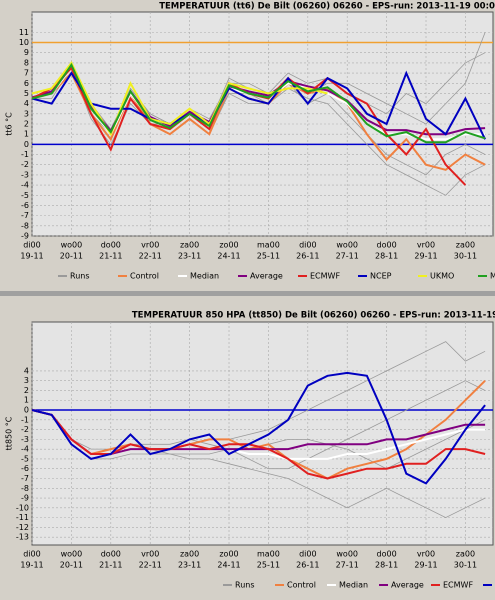  What do you see at coordinates (22, 537) in the screenshot?
I see `y-tick-label: -13` at bounding box center [22, 537].